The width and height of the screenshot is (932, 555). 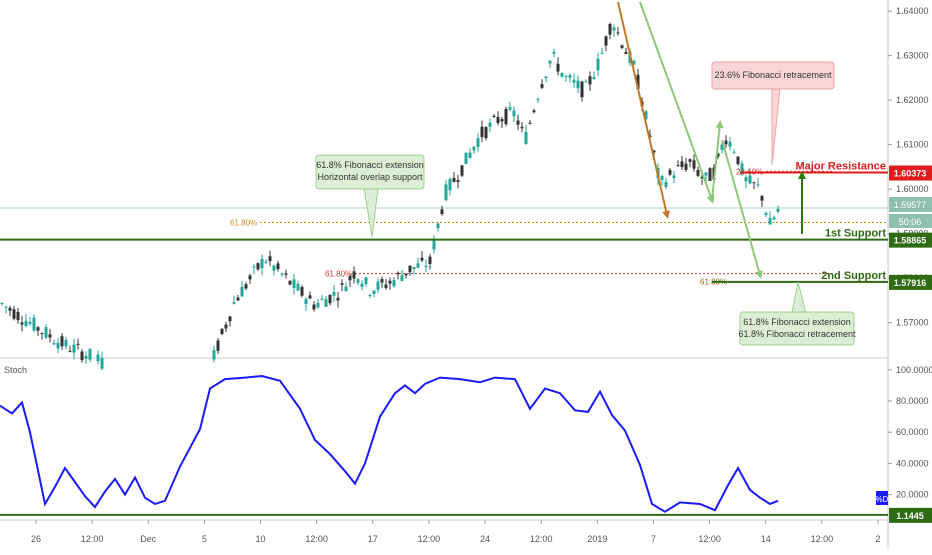 I want to click on stoch-tick-label: 60.0000, so click(x=912, y=432).